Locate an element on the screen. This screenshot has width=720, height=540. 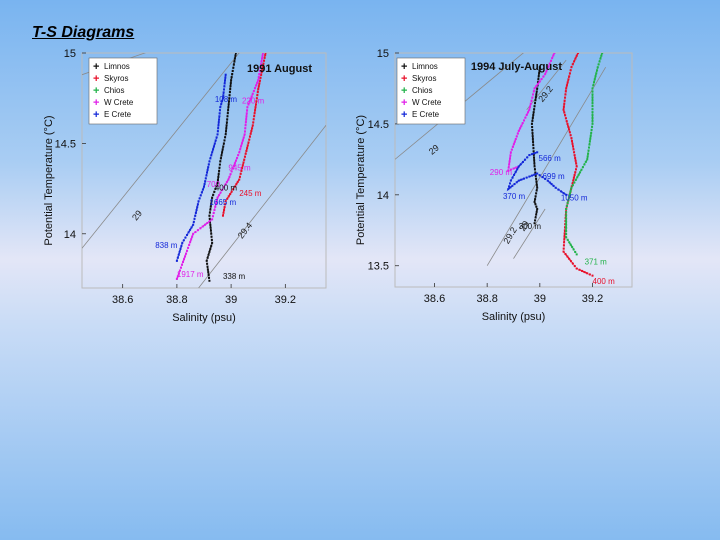
legend-box is located at coordinates (123, 91).